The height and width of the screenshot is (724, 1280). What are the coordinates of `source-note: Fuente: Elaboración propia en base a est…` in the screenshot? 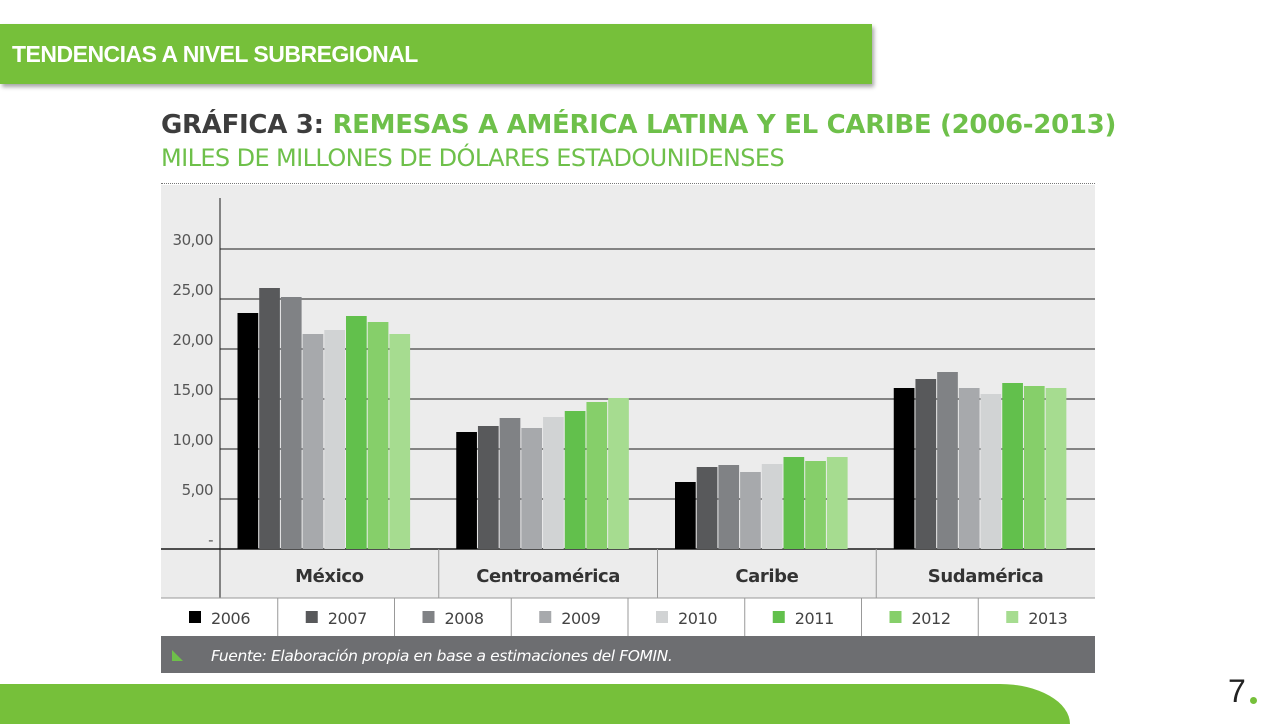 It's located at (441, 656).